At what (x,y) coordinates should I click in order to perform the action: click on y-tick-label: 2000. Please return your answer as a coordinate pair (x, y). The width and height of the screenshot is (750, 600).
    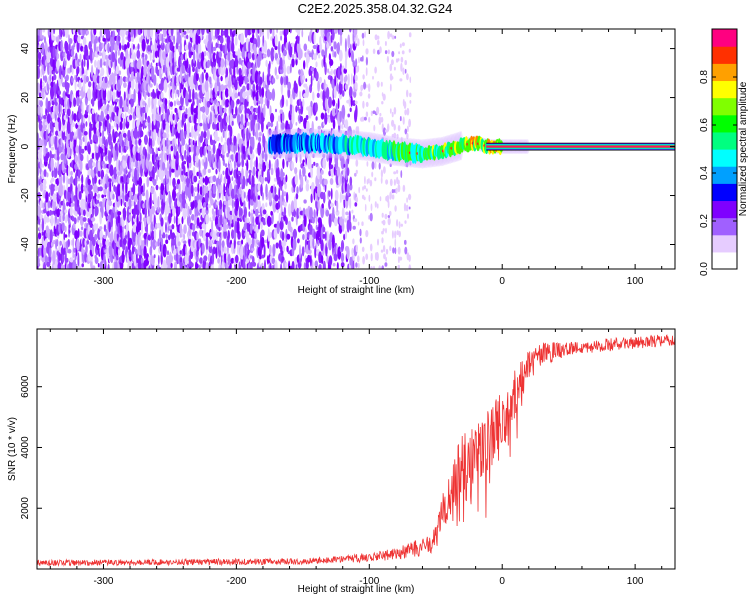
    Looking at the image, I should click on (25, 508).